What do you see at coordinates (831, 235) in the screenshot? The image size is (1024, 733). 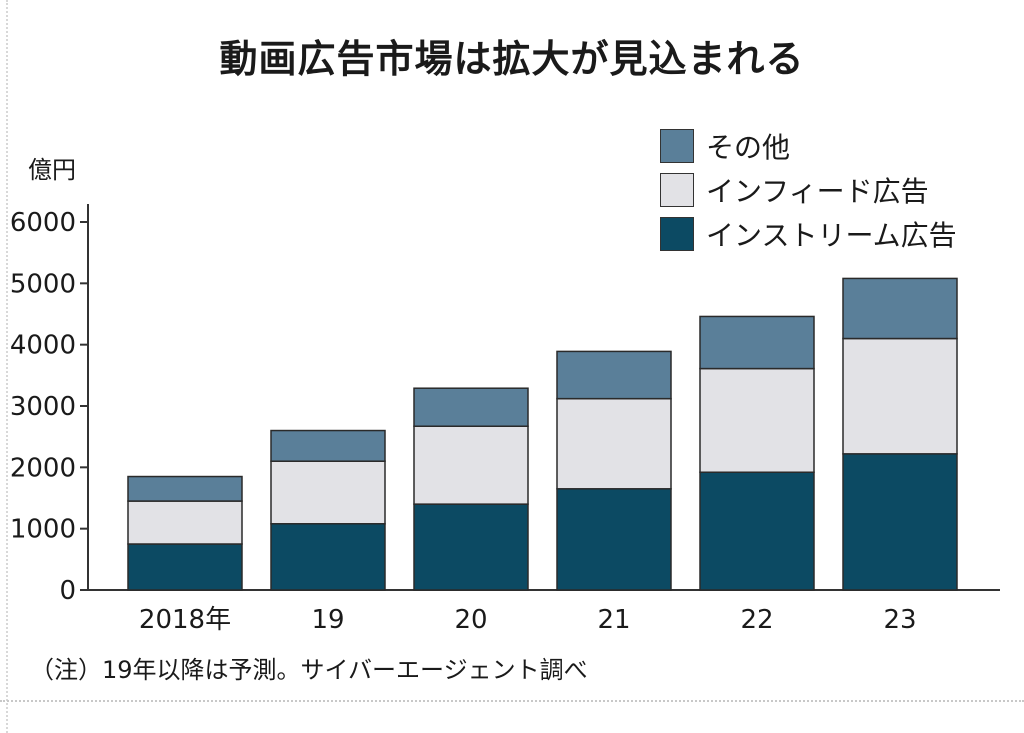 I see `legend-label: インストリーム広告` at bounding box center [831, 235].